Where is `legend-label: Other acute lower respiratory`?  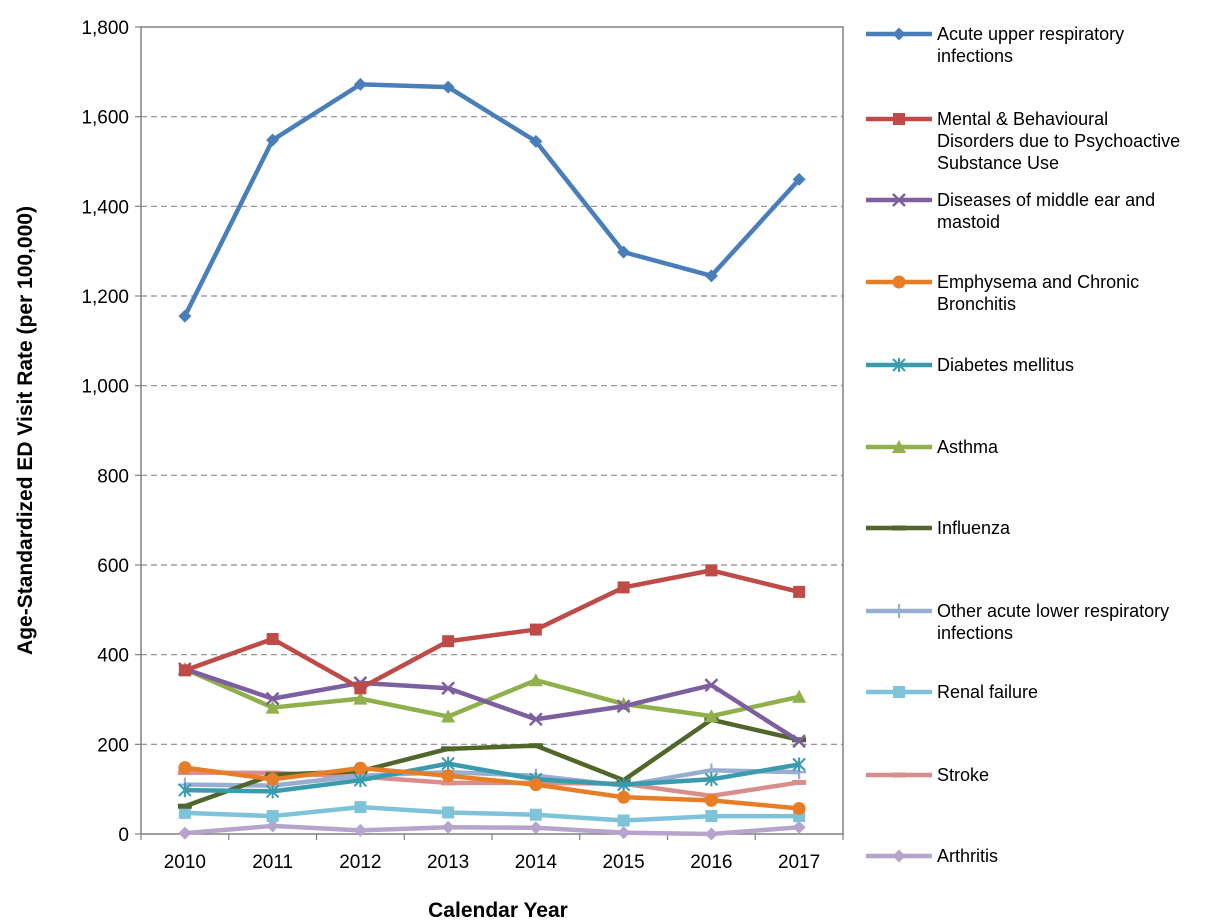
legend-label: Other acute lower respiratory is located at coordinates (1053, 611).